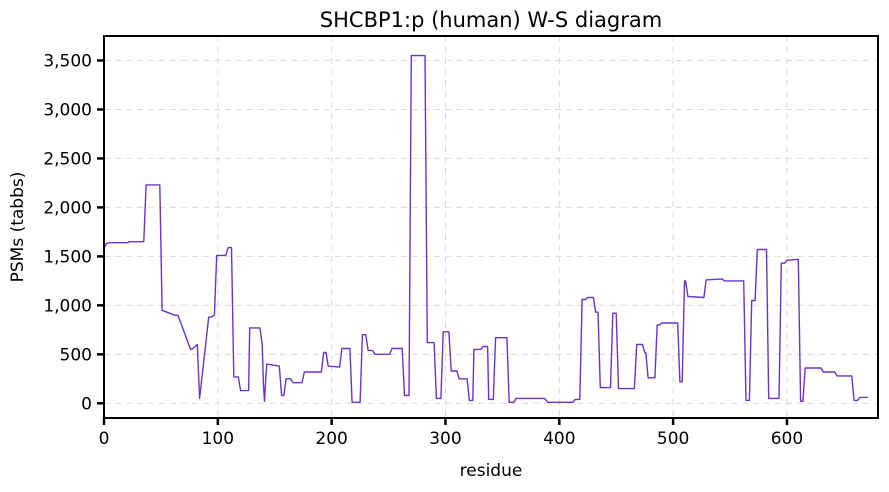 The width and height of the screenshot is (889, 492). I want to click on y-tick-label: 2,500, so click(67, 159).